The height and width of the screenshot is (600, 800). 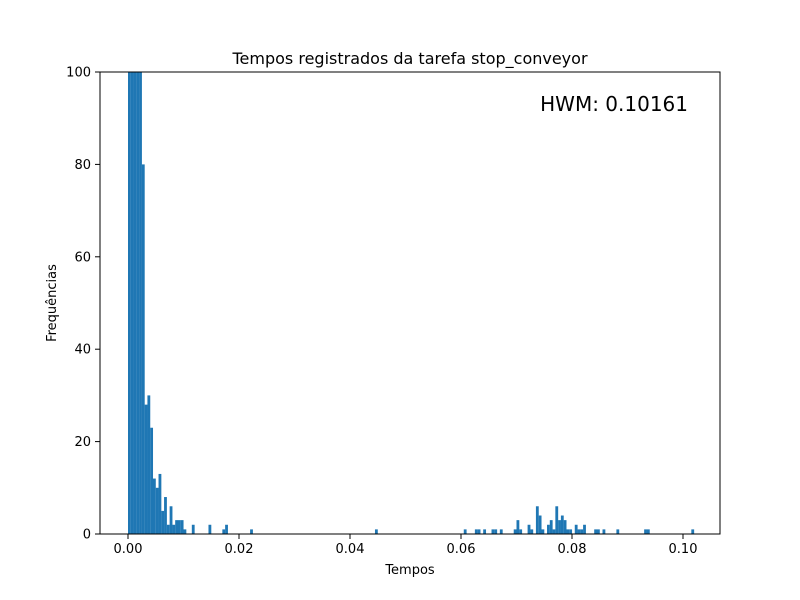 I want to click on y-tick-label: 0, so click(x=87, y=535).